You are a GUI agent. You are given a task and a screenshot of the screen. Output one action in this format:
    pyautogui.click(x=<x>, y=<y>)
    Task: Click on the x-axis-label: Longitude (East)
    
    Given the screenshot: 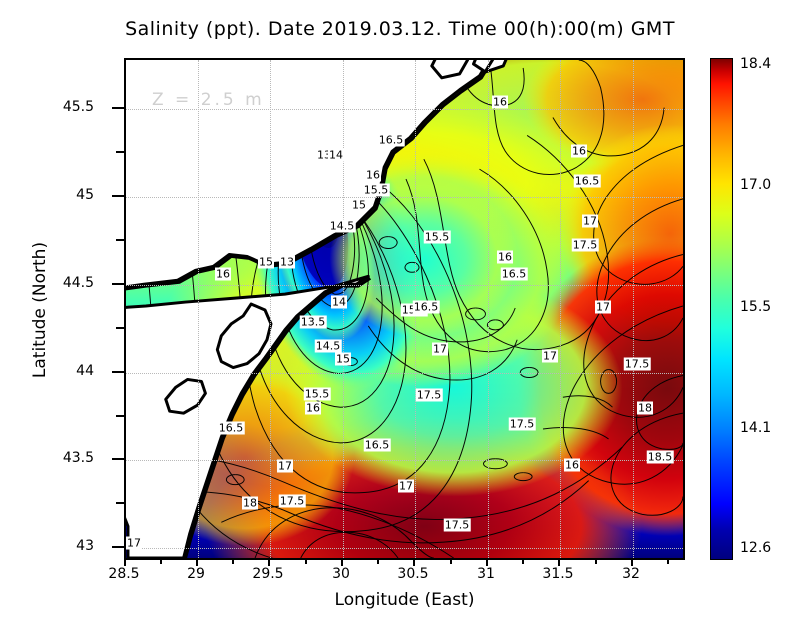 What is the action you would take?
    pyautogui.click(x=404, y=600)
    